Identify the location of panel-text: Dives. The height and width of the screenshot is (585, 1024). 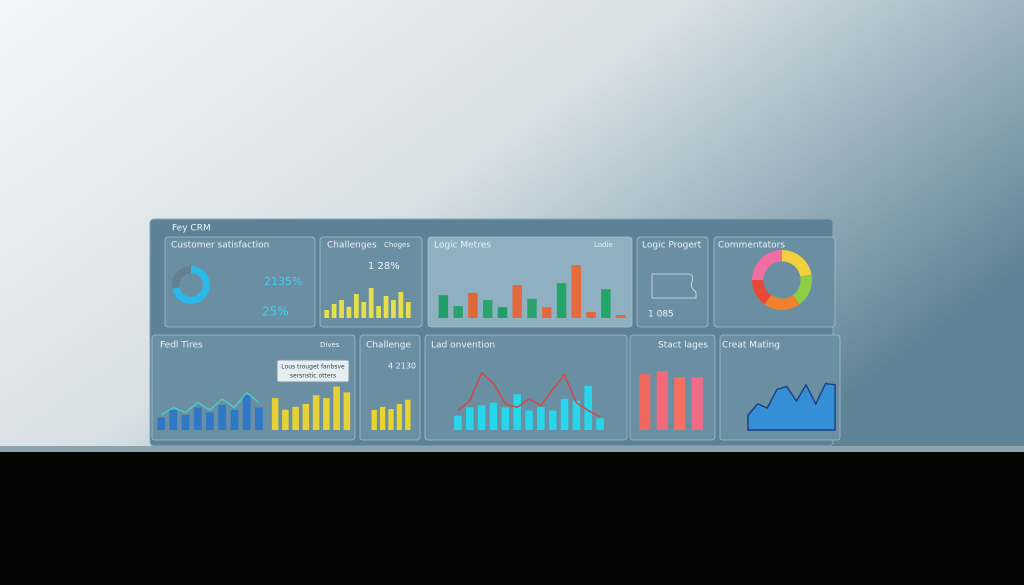
(330, 345).